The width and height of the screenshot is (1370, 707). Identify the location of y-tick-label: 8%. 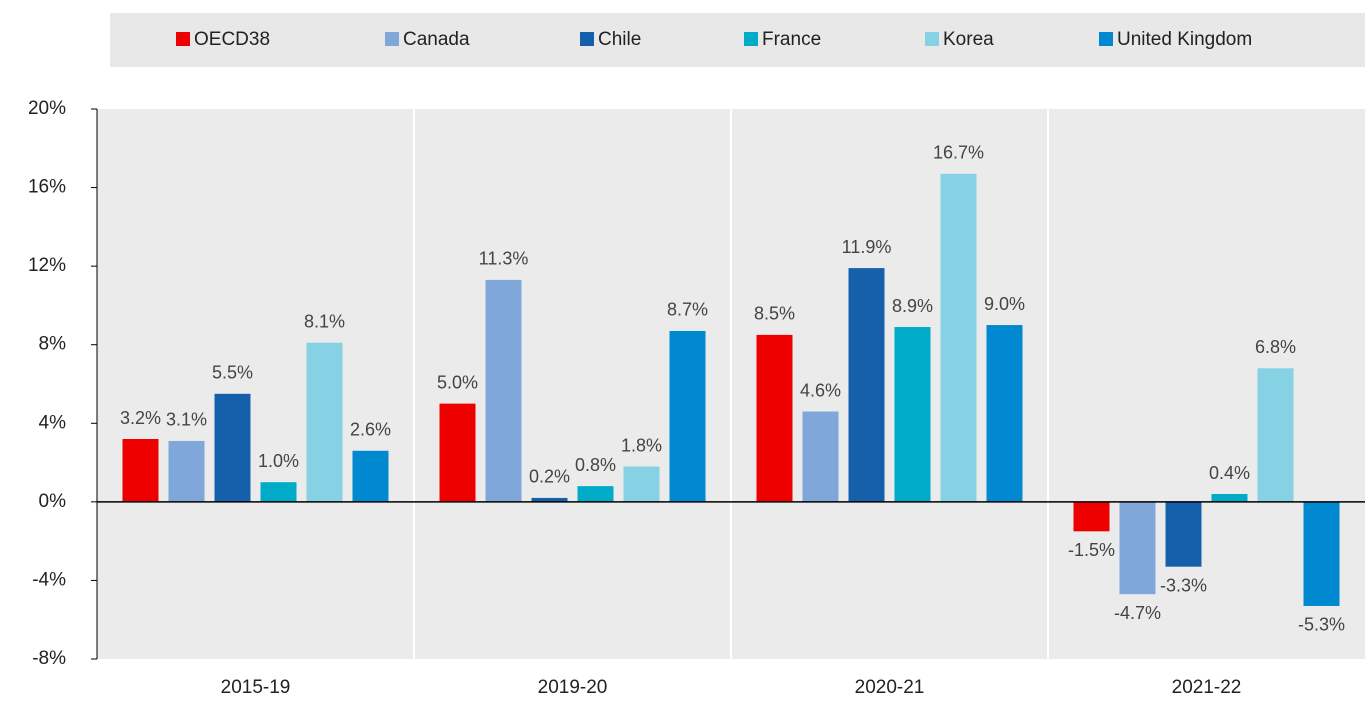
(53, 344).